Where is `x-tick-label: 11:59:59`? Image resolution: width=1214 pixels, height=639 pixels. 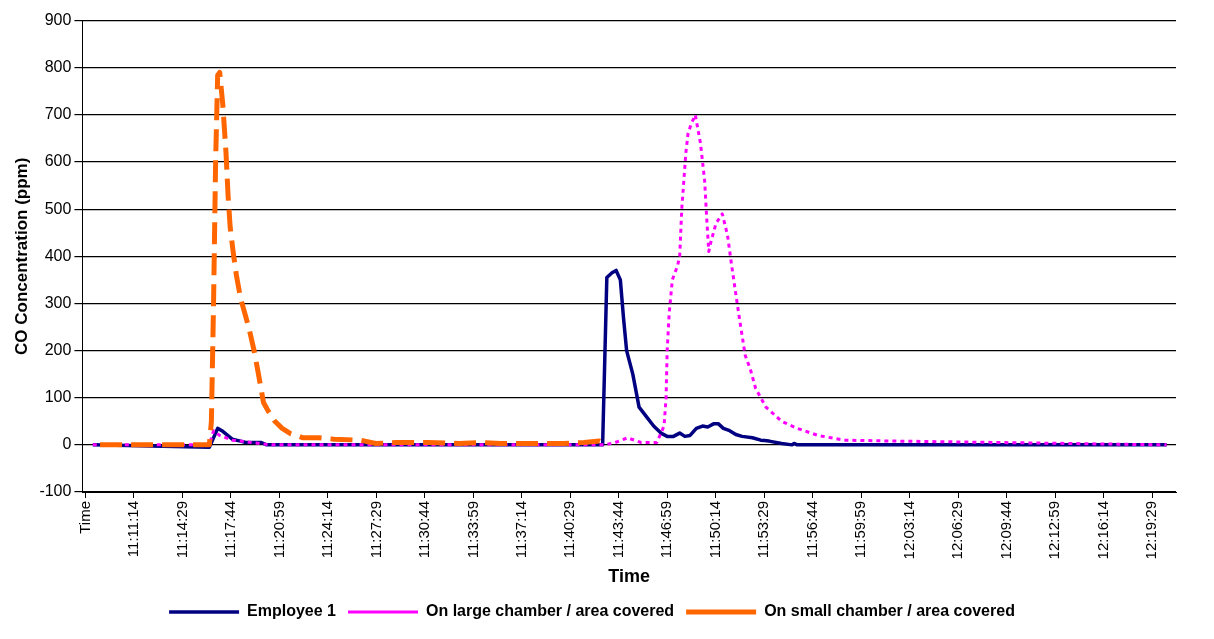
x-tick-label: 11:59:59 is located at coordinates (860, 530).